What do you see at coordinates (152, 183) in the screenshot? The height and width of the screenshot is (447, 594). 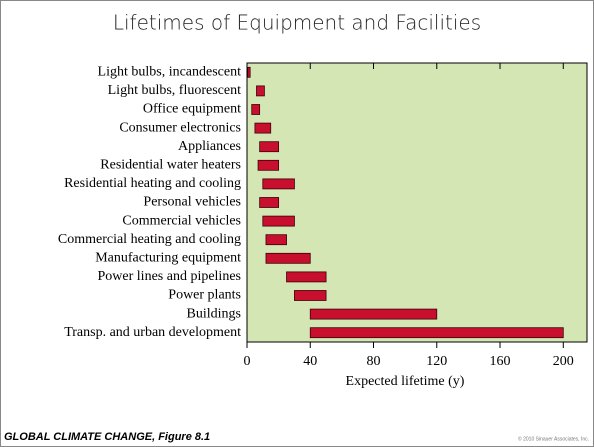 I see `y-tick-label: Residential heating and cooling` at bounding box center [152, 183].